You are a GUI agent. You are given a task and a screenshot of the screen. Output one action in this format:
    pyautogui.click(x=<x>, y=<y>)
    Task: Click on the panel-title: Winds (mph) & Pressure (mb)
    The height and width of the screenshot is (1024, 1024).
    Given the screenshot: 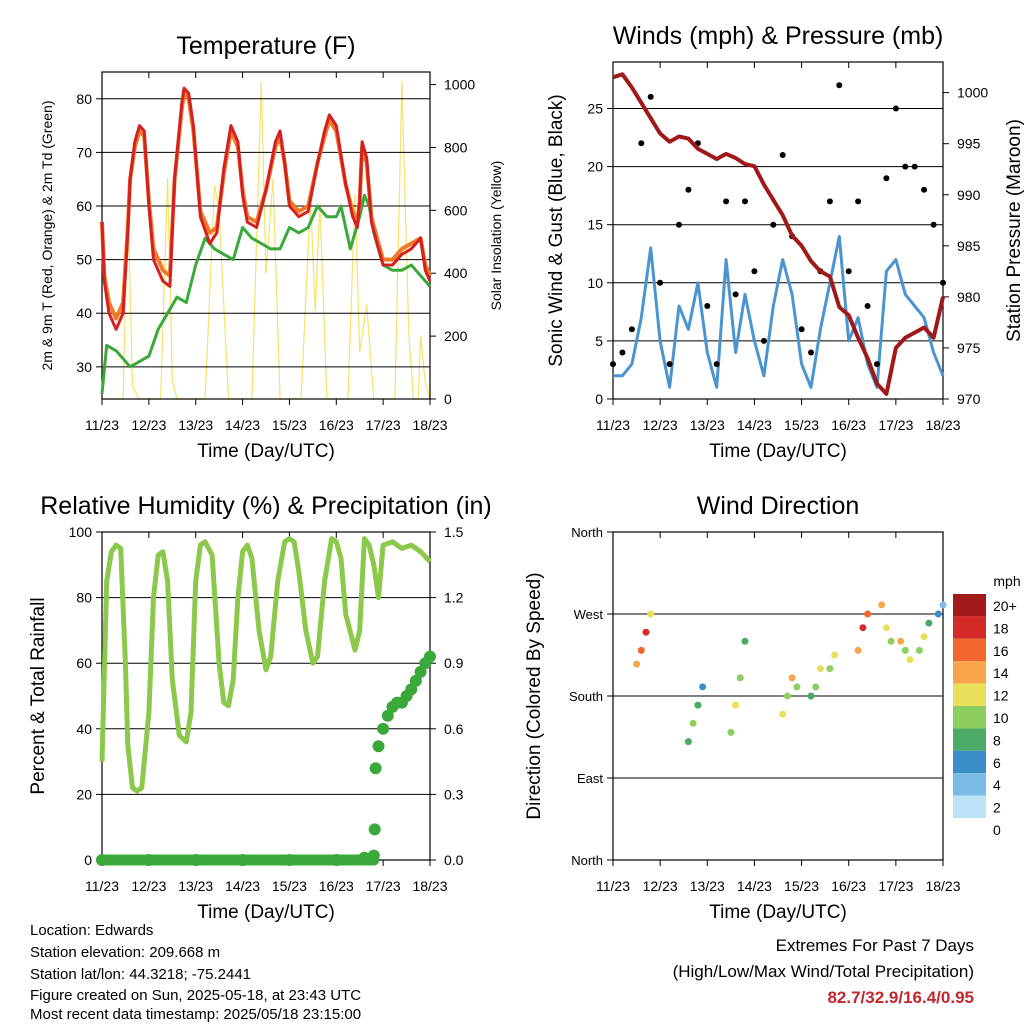 What is the action you would take?
    pyautogui.click(x=778, y=36)
    